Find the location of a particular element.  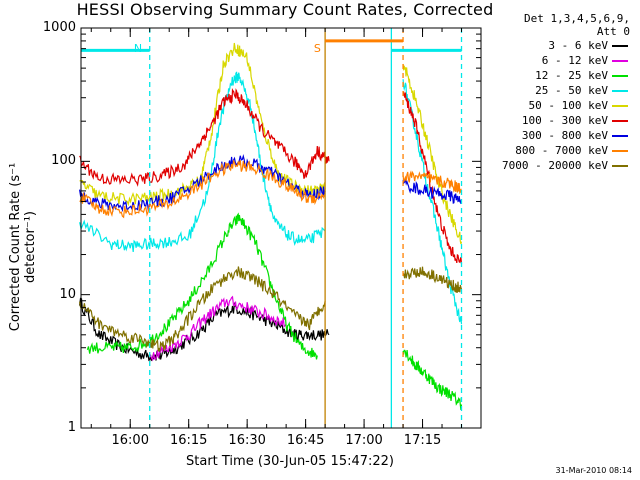

legend-item-label: 100 - 300 keV is located at coordinates (564, 120).